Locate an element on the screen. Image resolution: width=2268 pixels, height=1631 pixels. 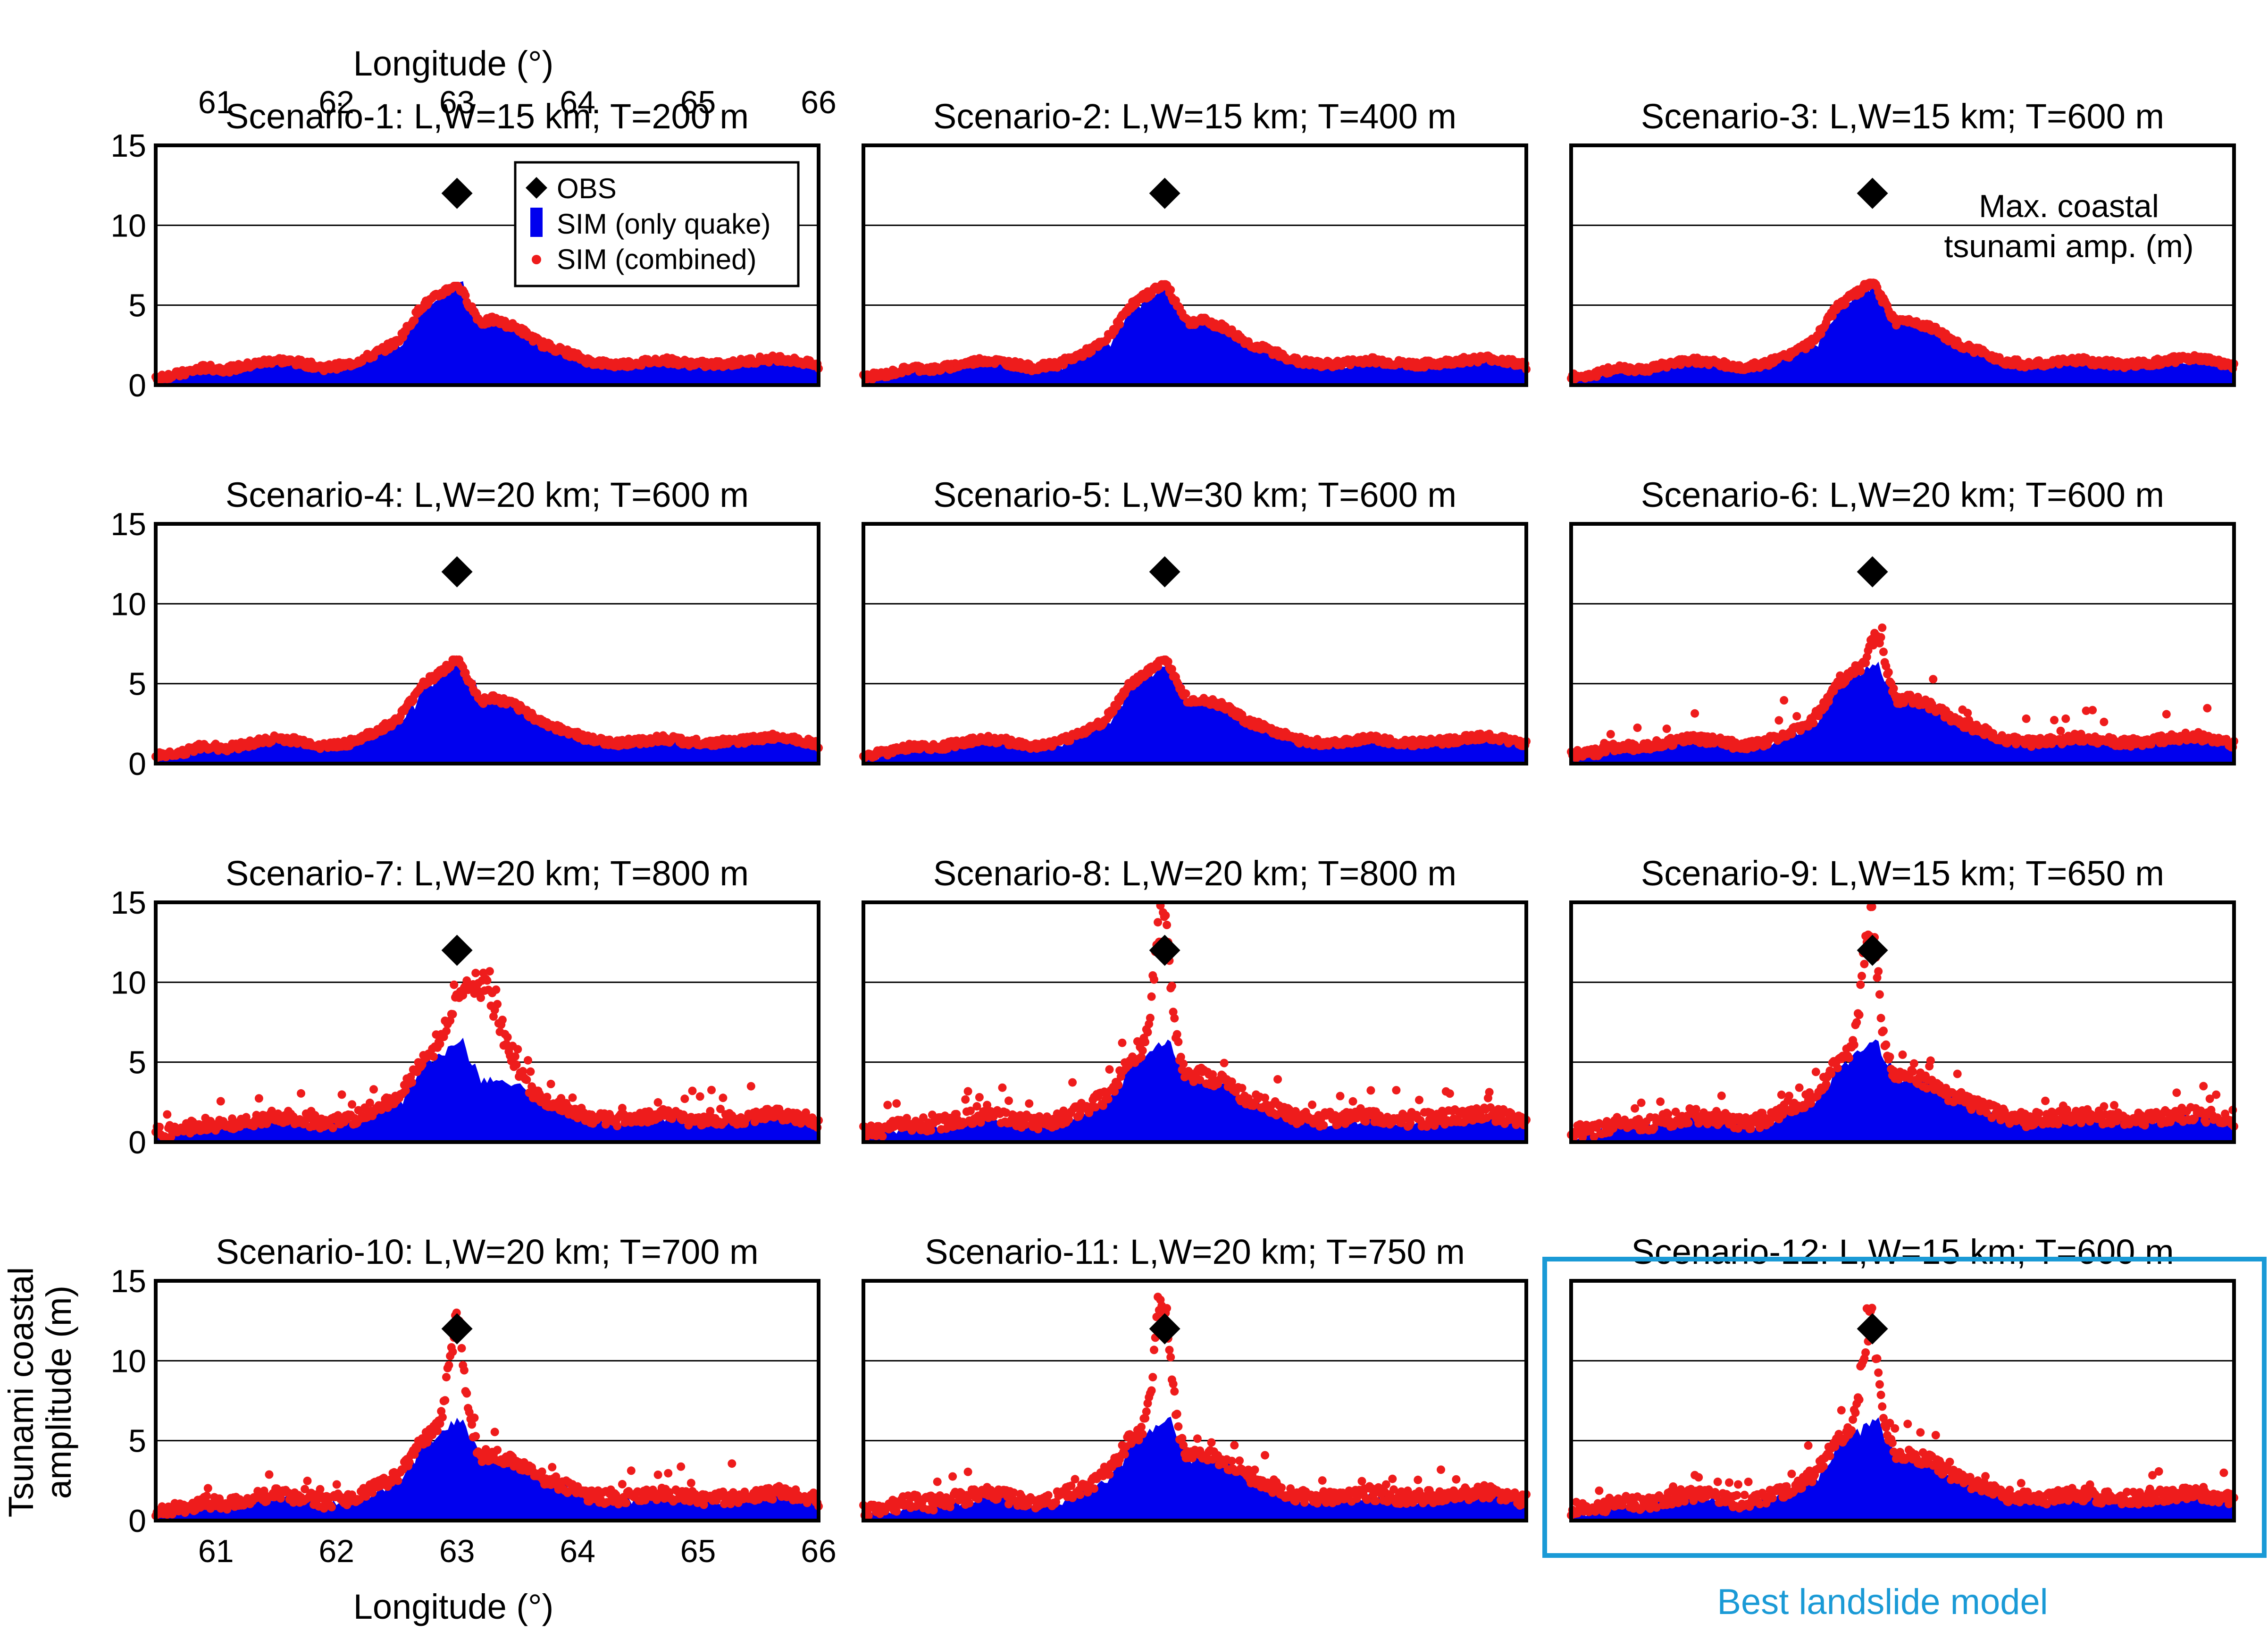
y-tick-label: 10 is located at coordinates (128, 226).